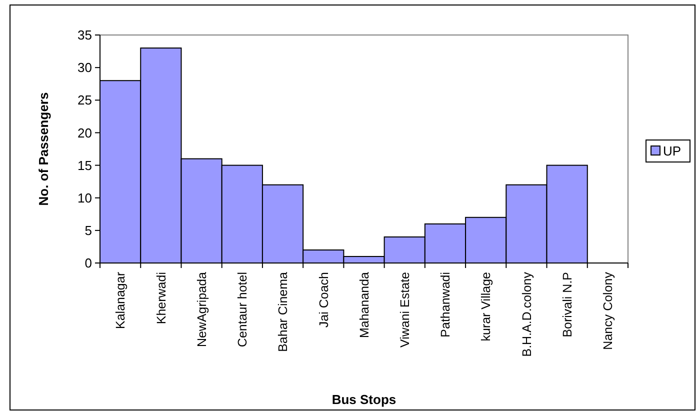 The image size is (699, 414). Describe the element at coordinates (608, 310) in the screenshot. I see `x-tick-label: Nancy Colony` at that location.